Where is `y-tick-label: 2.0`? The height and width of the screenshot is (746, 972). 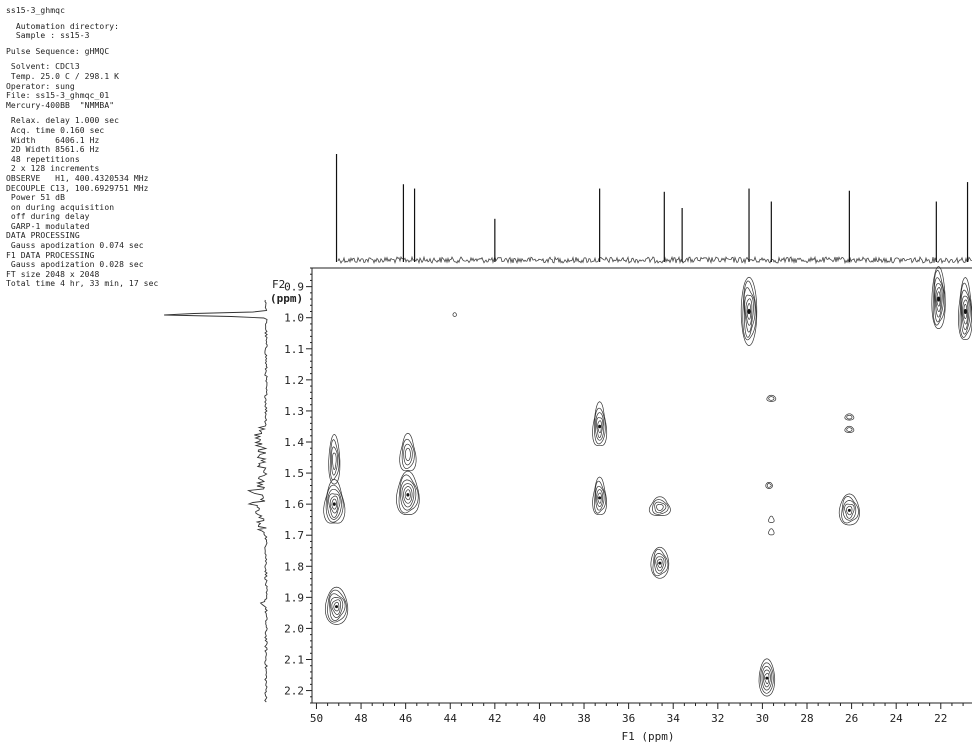 y-tick-label: 2.0 is located at coordinates (294, 628).